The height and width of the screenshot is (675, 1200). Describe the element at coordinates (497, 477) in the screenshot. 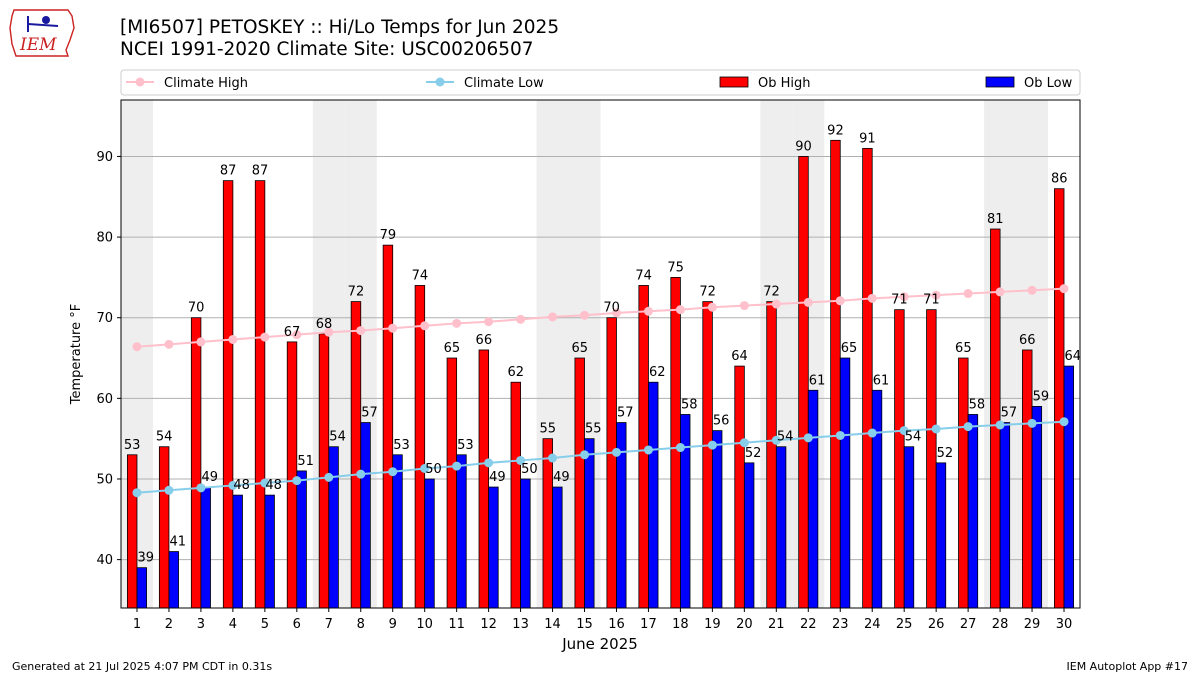

I see `ob-low-label: 49` at that location.